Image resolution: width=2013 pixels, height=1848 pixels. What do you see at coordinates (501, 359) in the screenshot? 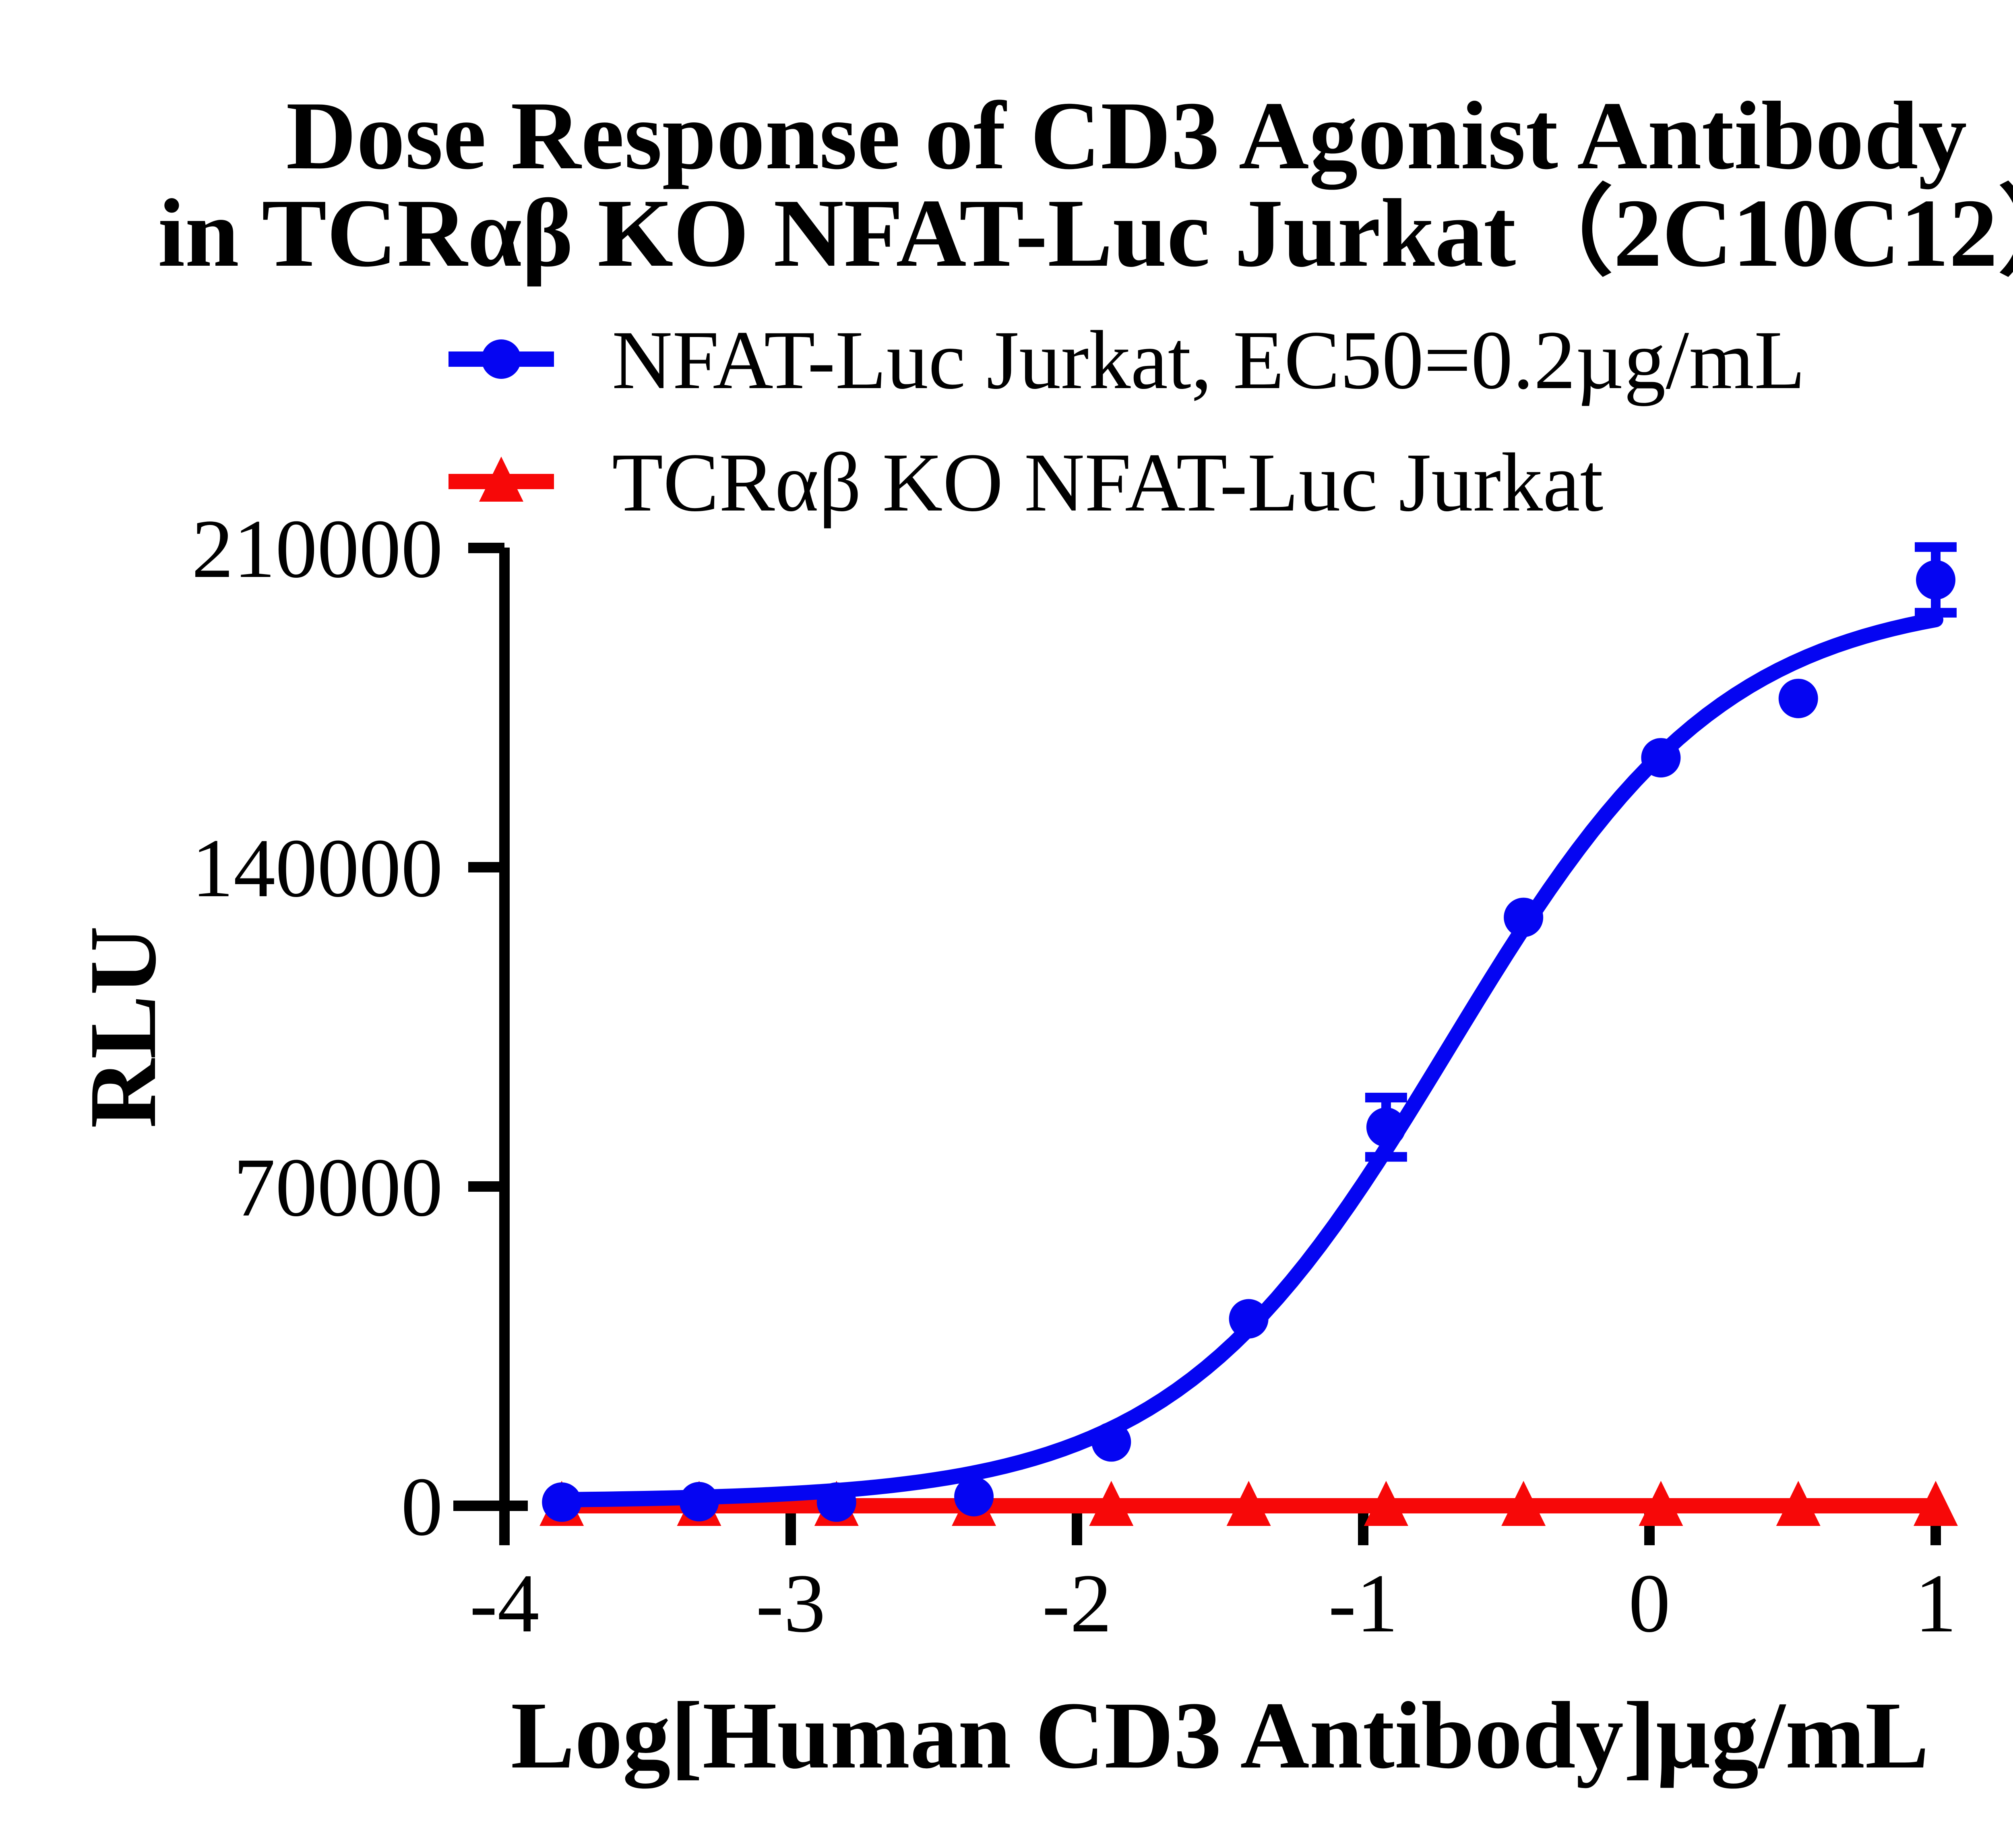
I see `legend-circle-icon` at bounding box center [501, 359].